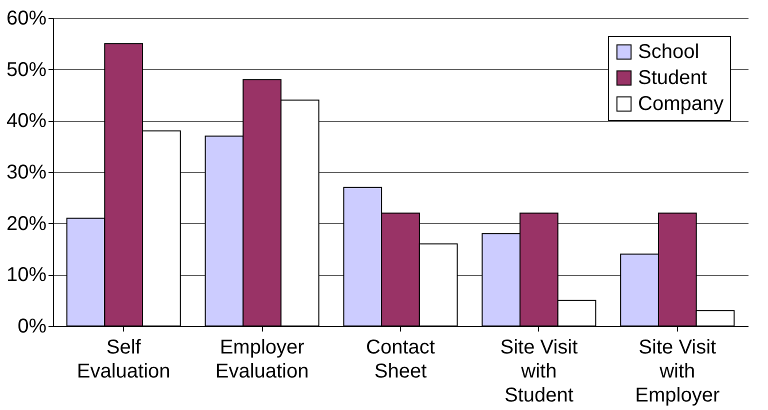  Describe the element at coordinates (673, 78) in the screenshot. I see `legend-label: Student` at that location.